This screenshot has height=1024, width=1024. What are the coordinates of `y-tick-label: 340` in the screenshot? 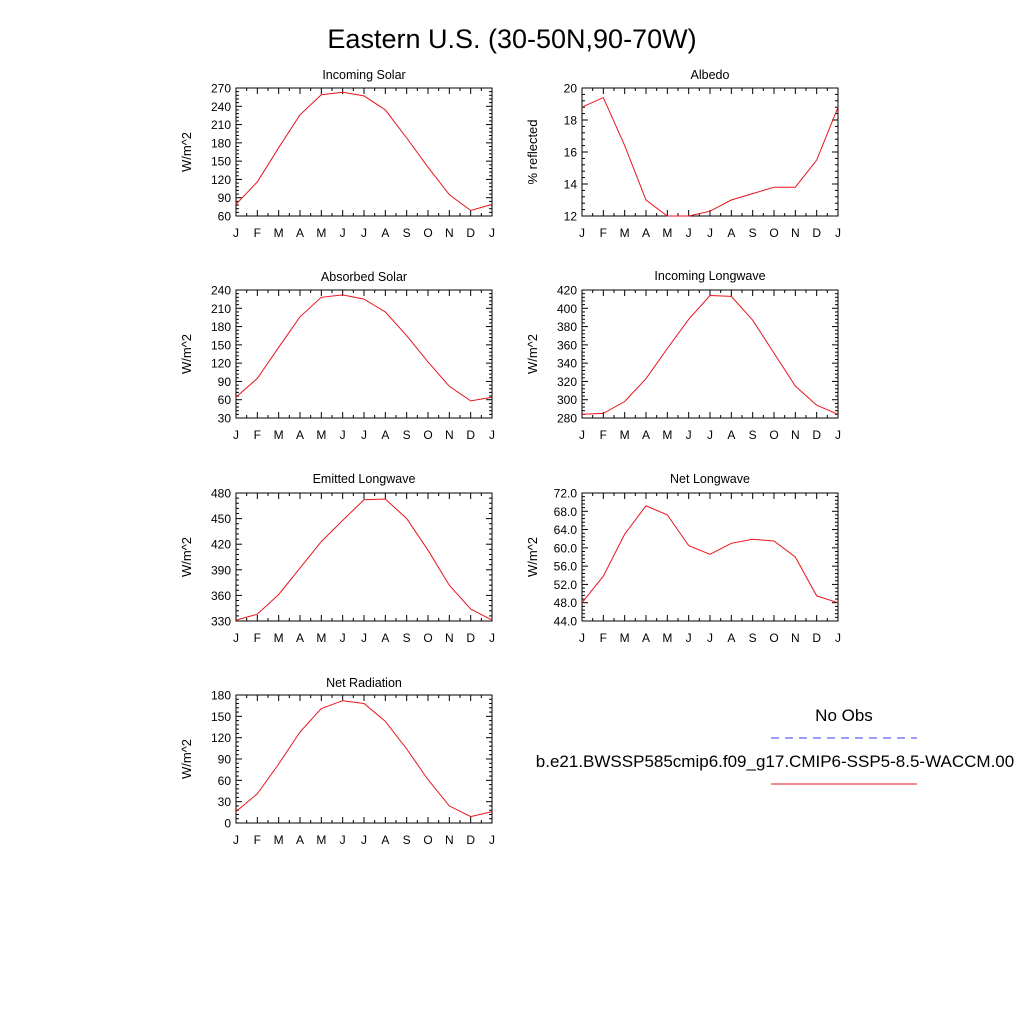 It's located at (567, 364).